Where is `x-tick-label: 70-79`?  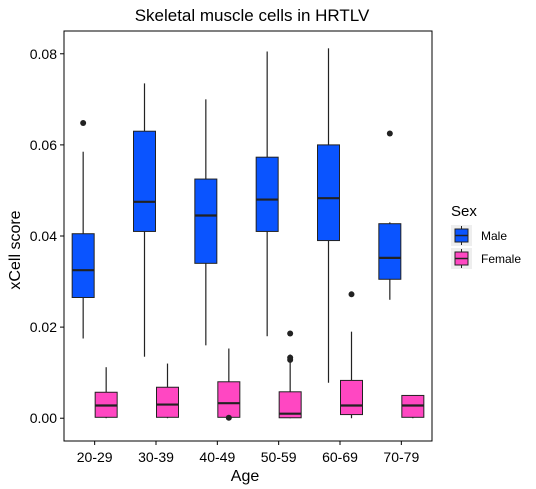 x-tick-label: 70-79 is located at coordinates (401, 457).